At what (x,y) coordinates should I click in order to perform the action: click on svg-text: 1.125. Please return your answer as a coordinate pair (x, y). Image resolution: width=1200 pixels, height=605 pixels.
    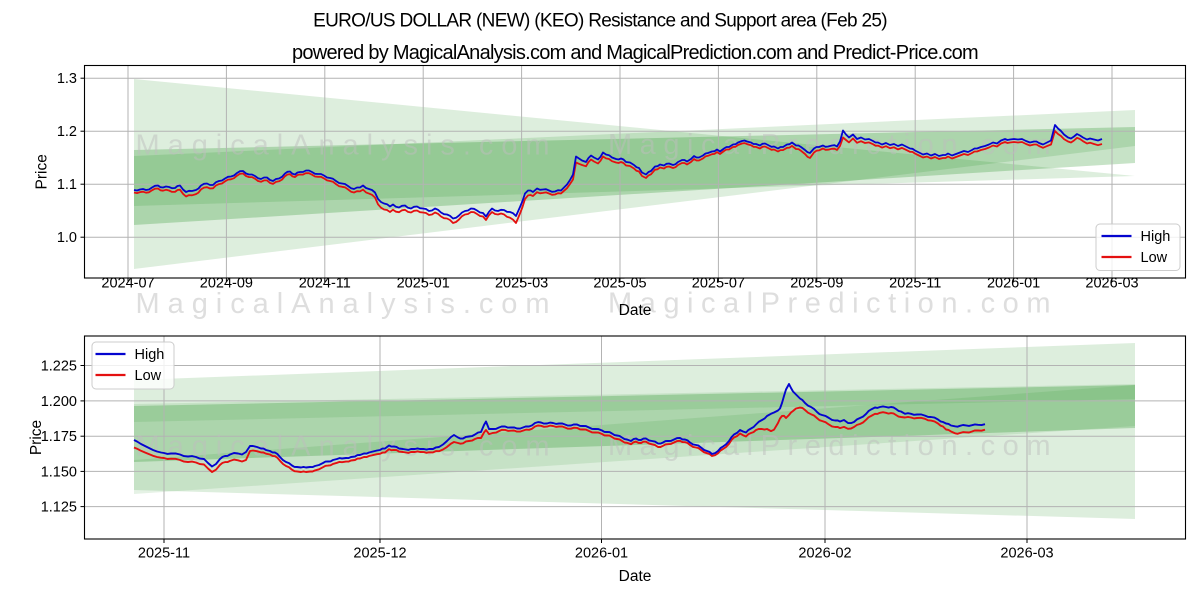
    Looking at the image, I should click on (59, 508).